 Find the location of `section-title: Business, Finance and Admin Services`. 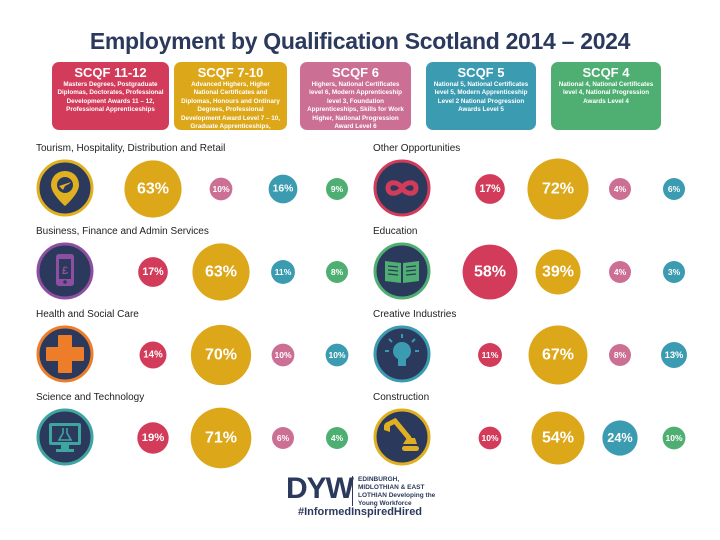

section-title: Business, Finance and Admin Services is located at coordinates (122, 231).